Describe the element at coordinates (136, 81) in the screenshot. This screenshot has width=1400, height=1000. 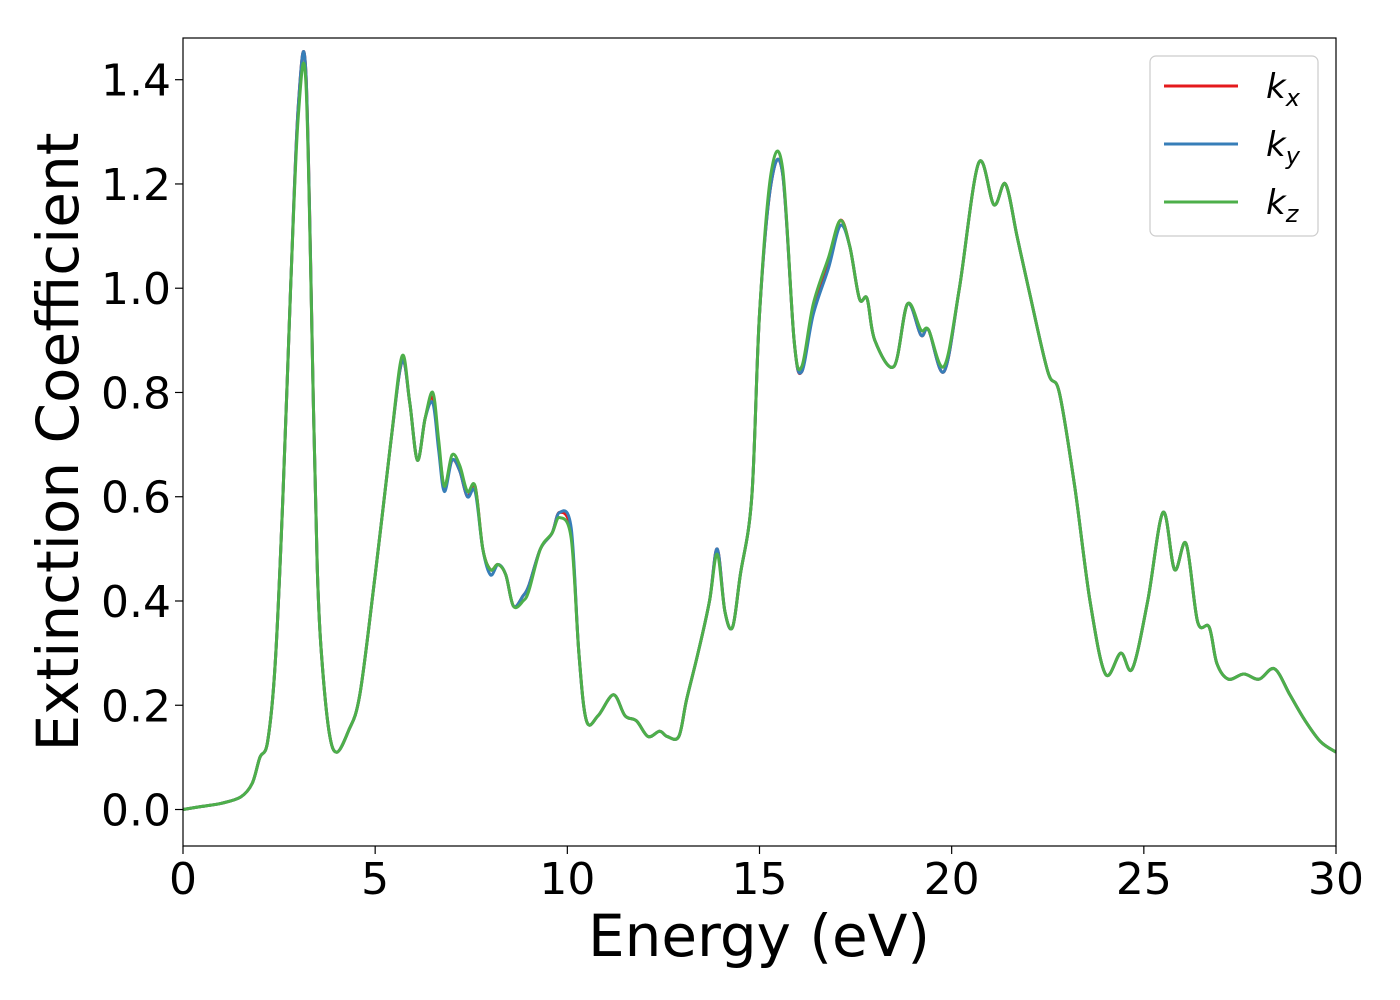
I see `y-tick-label: 1.4` at that location.